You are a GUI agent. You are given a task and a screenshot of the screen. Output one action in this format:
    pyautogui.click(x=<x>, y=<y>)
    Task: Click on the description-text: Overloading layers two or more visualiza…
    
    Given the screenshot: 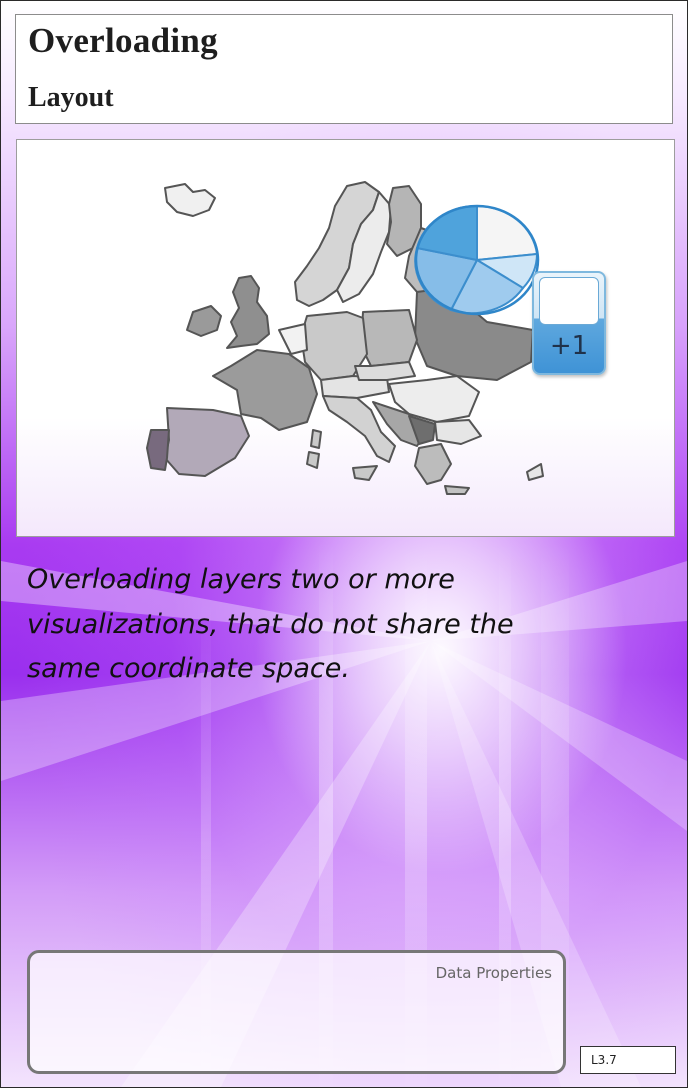 What is the action you would take?
    pyautogui.click(x=270, y=624)
    